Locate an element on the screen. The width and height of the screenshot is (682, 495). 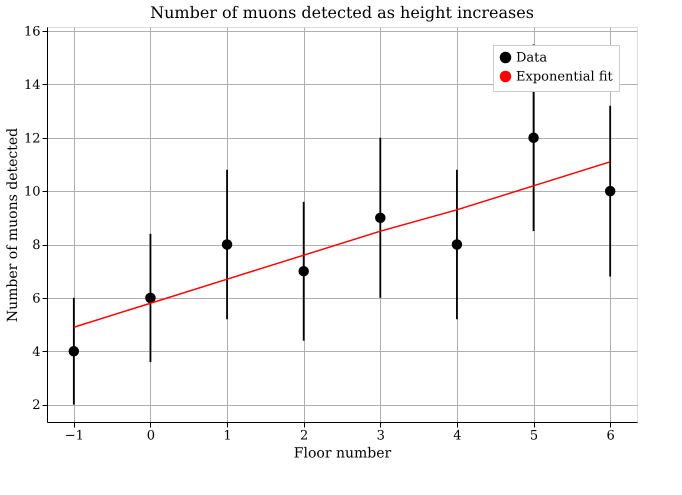
y-tick-label: 10 is located at coordinates (32, 192).